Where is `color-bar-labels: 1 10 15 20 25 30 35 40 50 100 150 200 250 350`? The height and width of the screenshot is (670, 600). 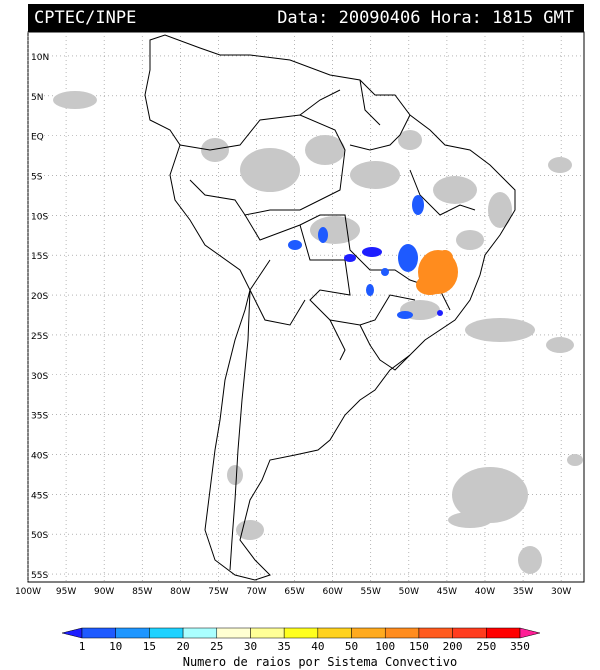
color-bar-labels: 1 10 15 20 25 30 35 40 50 100 150 200 250 350 is located at coordinates (304, 646).